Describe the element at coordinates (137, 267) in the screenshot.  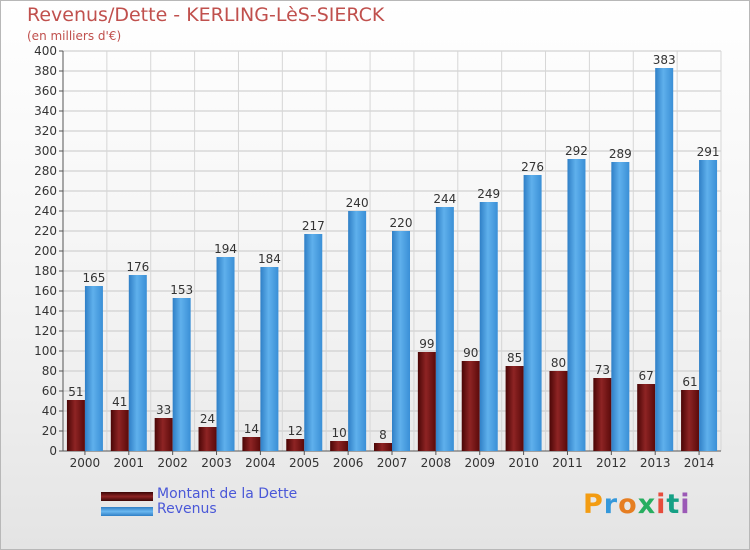
I see `data-label: 176` at that location.